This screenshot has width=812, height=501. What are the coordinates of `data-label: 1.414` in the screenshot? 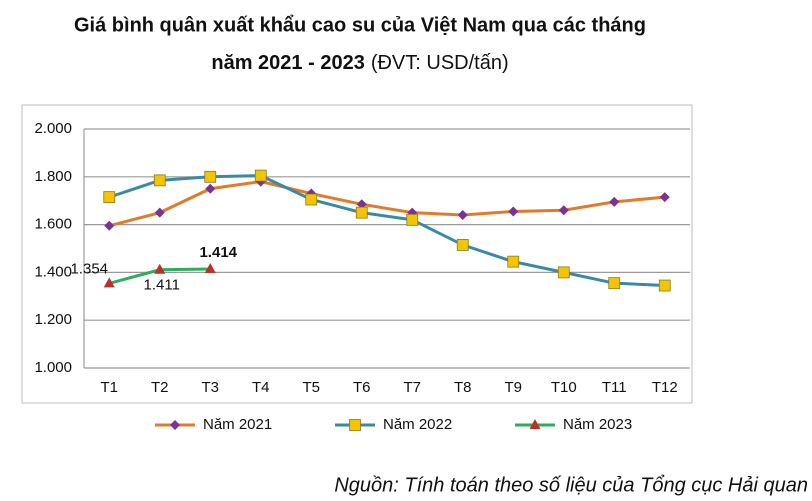 It's located at (218, 252).